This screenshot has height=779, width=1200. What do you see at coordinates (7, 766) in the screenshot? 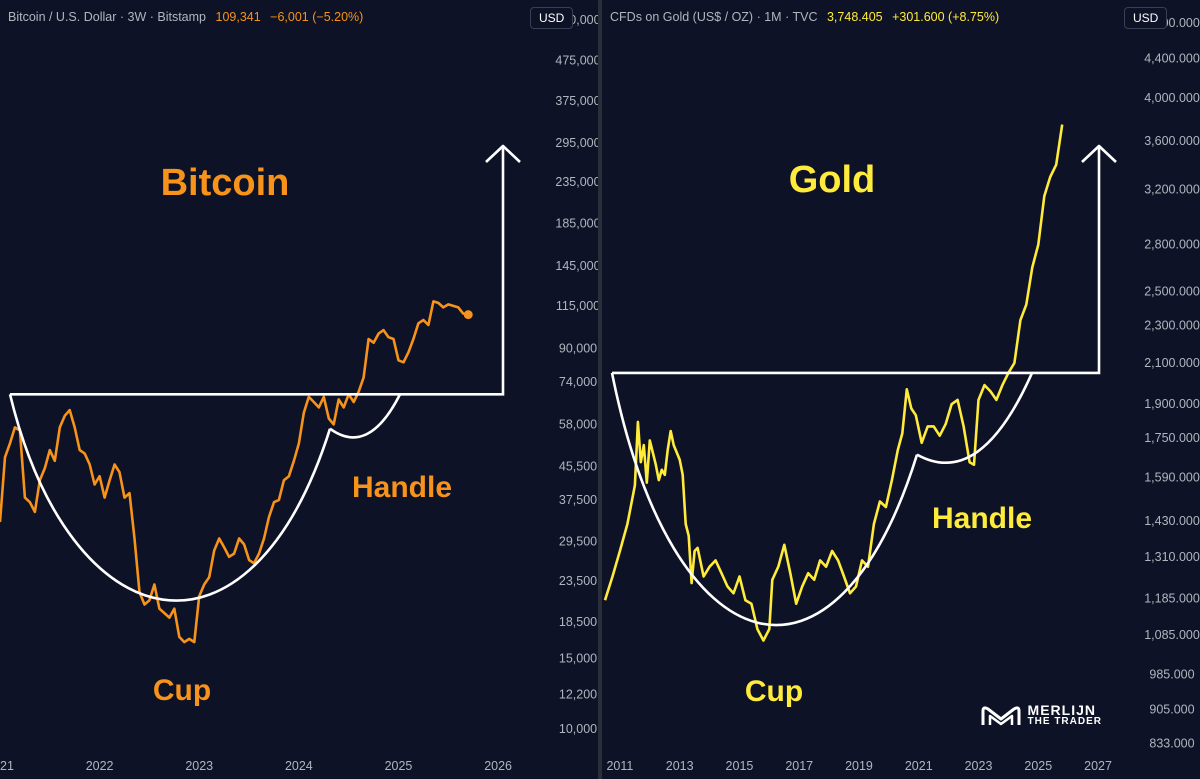
I see `bitcoin-x-tick-label-0: 2021` at bounding box center [7, 766].